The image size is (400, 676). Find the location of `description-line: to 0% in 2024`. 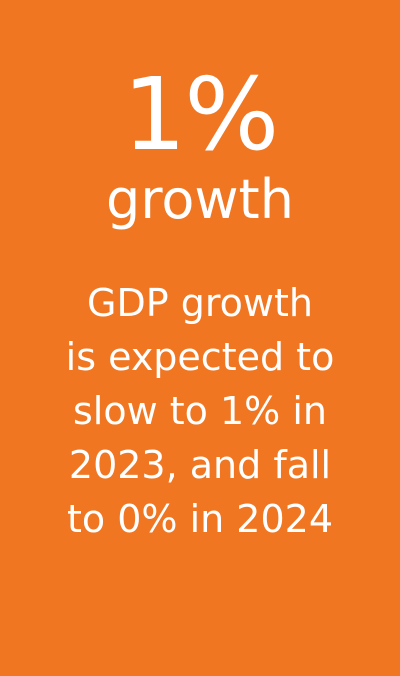

description-line: to 0% in 2024 is located at coordinates (200, 519).